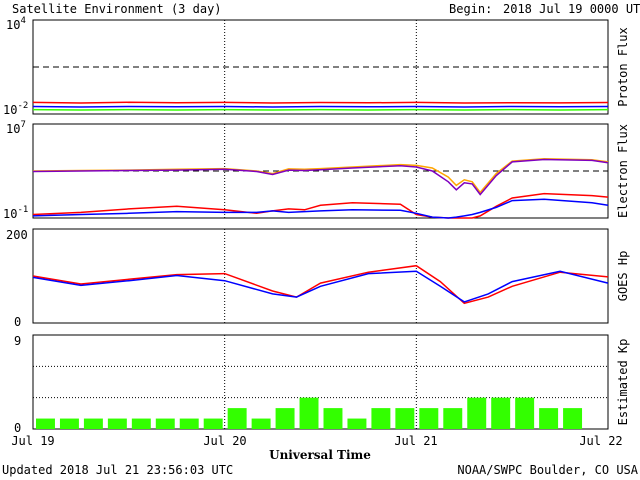 The image size is (640, 480). What do you see at coordinates (600, 441) in the screenshot?
I see `xtick-jul22: Jul 22` at bounding box center [600, 441].